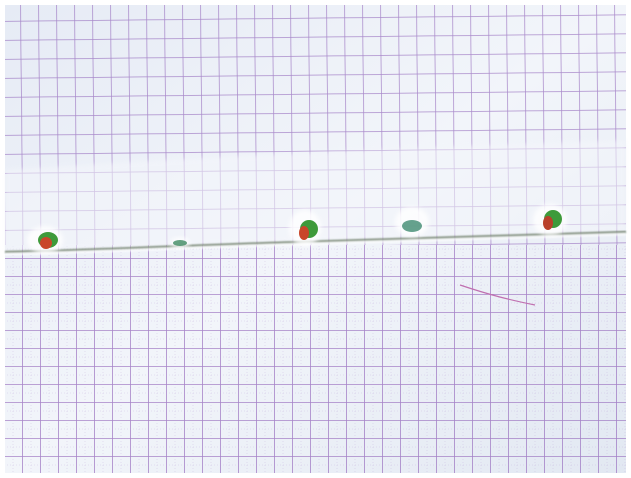 Image resolution: width=631 pixels, height=478 pixels. What do you see at coordinates (497, 295) in the screenshot?
I see `stray-thread` at bounding box center [497, 295].